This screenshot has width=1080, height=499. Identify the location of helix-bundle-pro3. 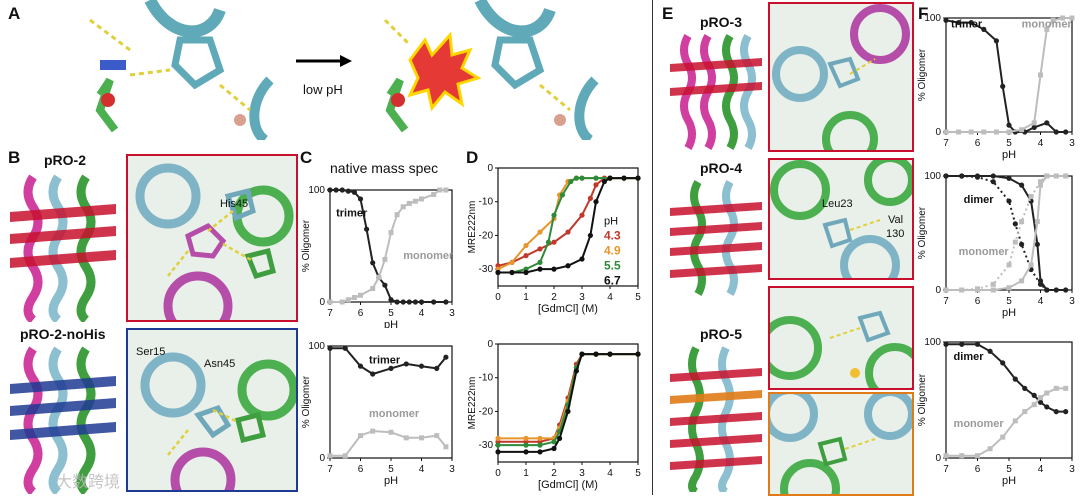
(716, 92).